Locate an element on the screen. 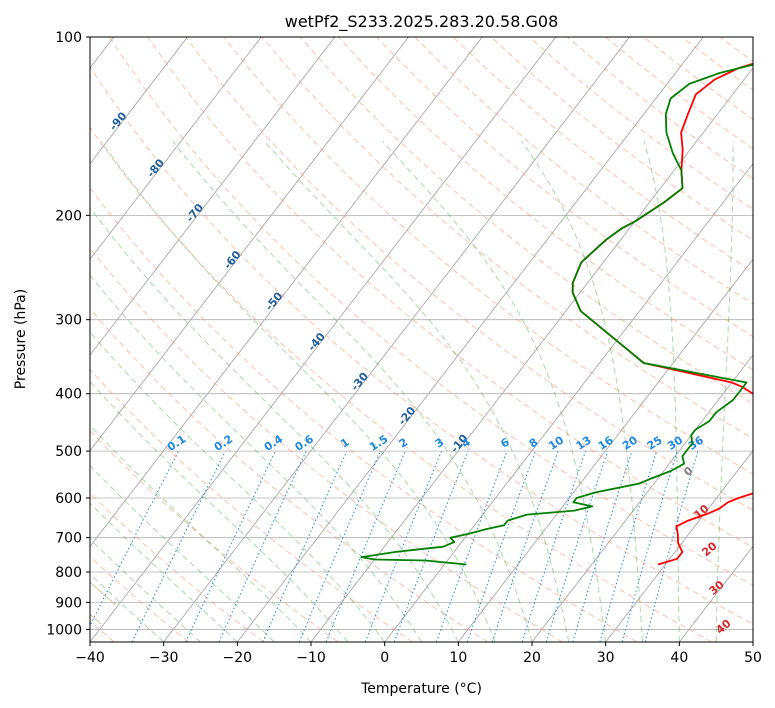  x-tick-label: −10 is located at coordinates (311, 658).